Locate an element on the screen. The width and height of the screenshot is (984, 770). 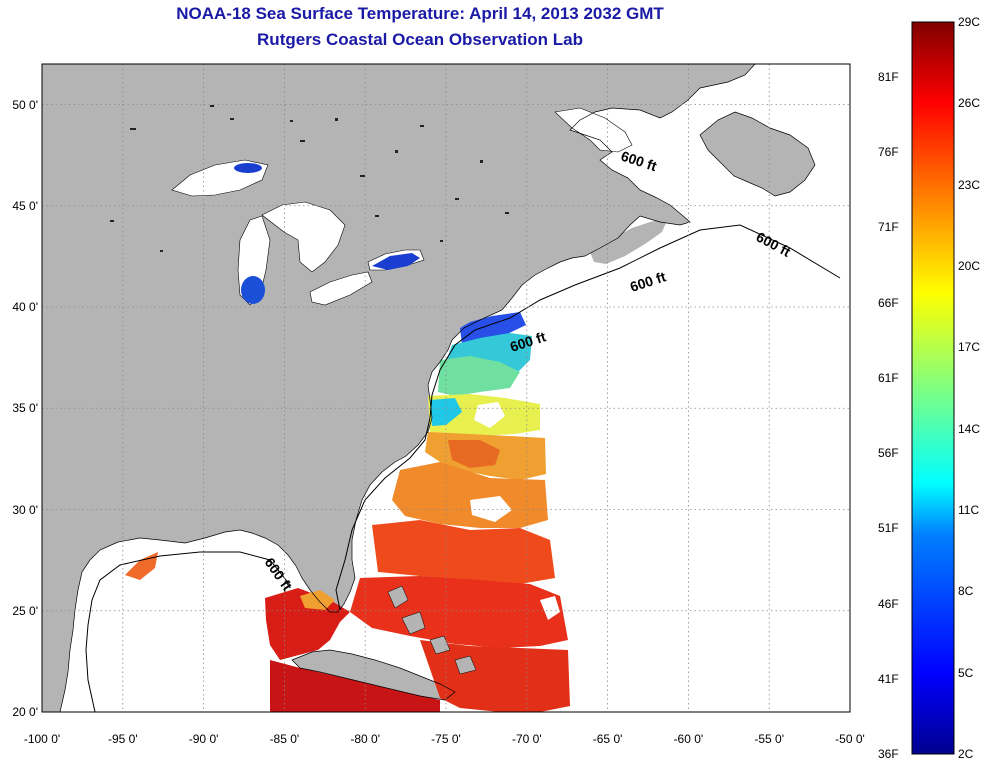
lake-ontario-sst is located at coordinates (396, 261).